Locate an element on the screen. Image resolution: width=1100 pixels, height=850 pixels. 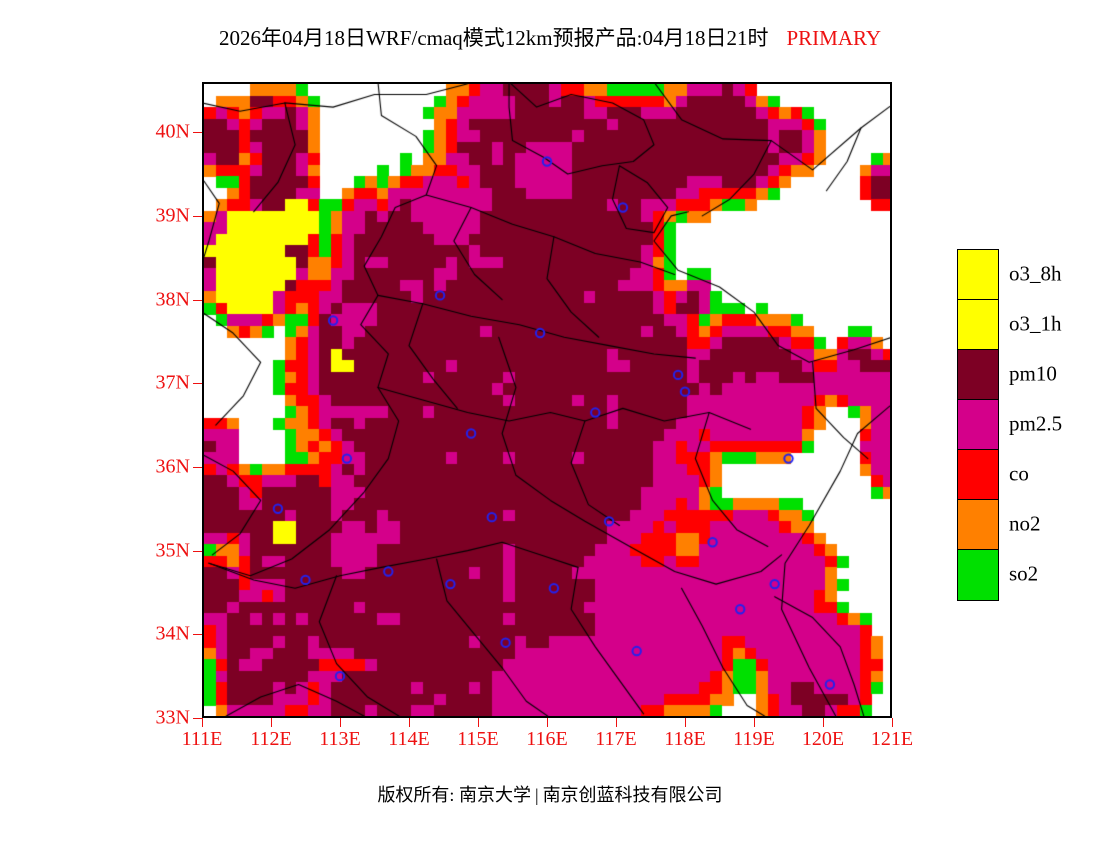
y-axis-label: 37N is located at coordinates (172, 382).